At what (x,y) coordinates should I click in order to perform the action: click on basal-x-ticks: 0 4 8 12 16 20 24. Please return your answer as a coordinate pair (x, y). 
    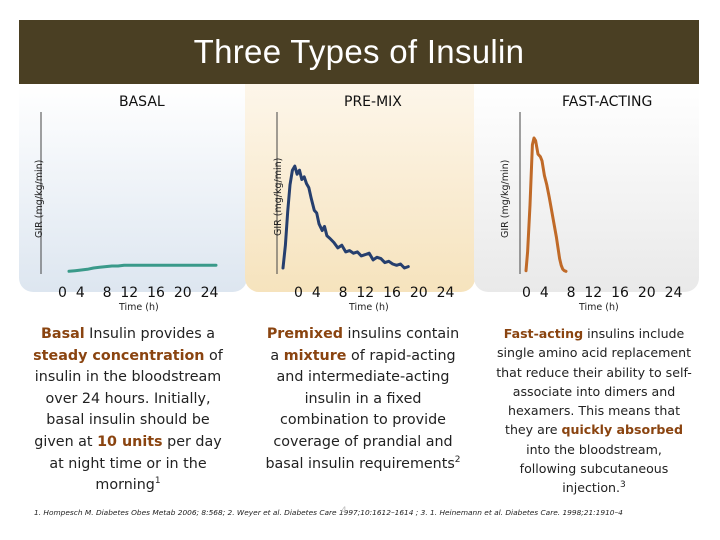
    Looking at the image, I should click on (138, 293).